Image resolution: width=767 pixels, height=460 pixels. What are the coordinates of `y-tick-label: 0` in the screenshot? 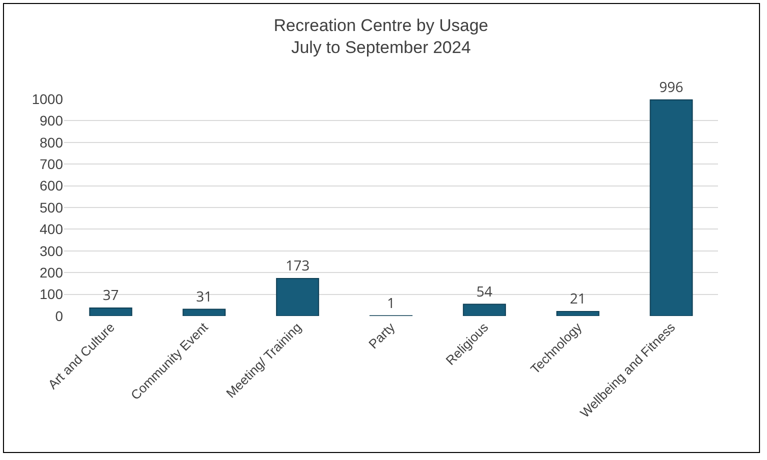 It's located at (59, 316).